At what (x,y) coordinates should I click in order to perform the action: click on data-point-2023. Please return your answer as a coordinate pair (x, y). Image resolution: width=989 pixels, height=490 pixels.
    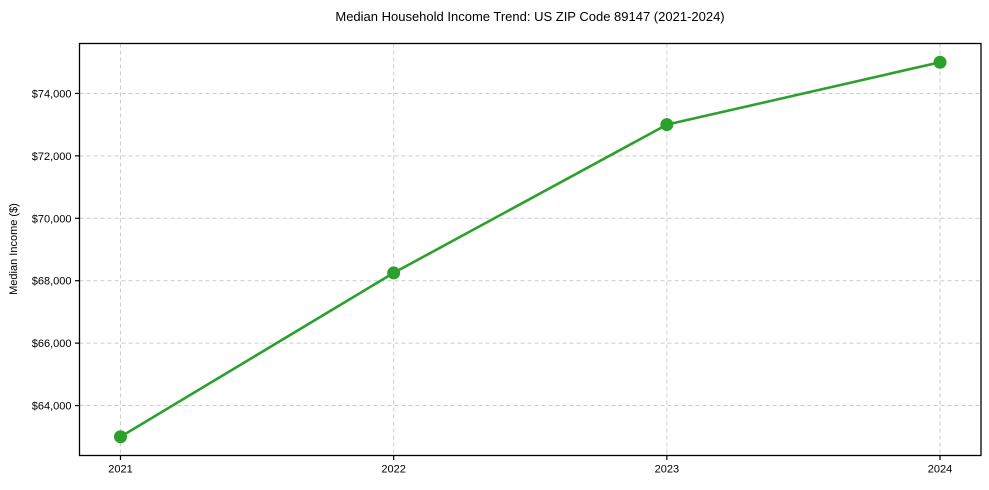
    Looking at the image, I should click on (667, 125).